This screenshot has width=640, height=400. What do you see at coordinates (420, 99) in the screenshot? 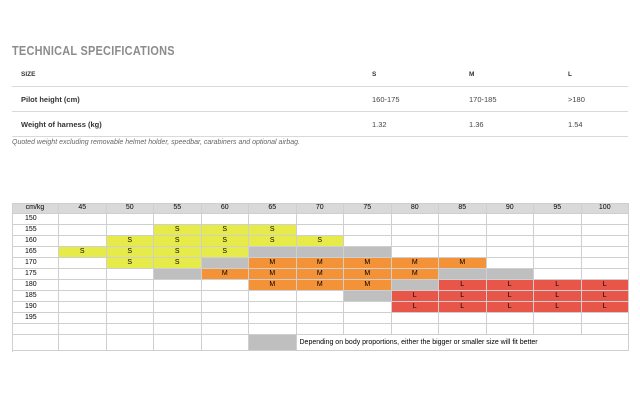
I see `spec-value: 160-175` at bounding box center [420, 99].